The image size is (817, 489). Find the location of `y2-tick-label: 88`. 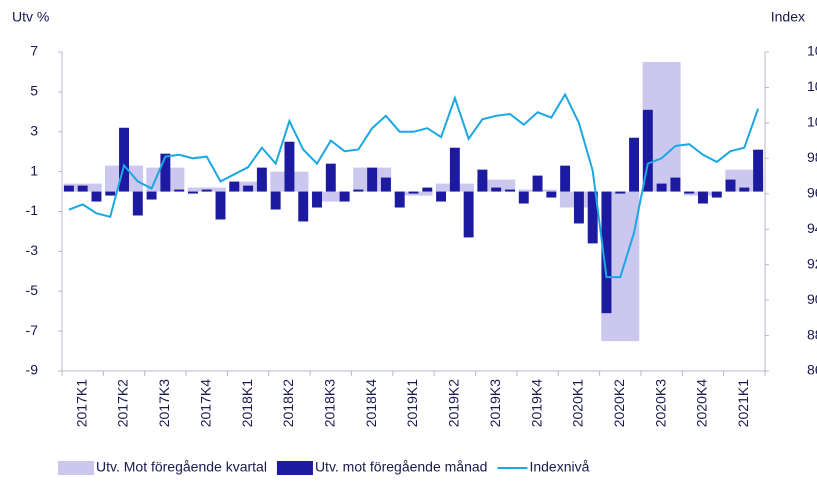

y2-tick-label: 88 is located at coordinates (812, 334).